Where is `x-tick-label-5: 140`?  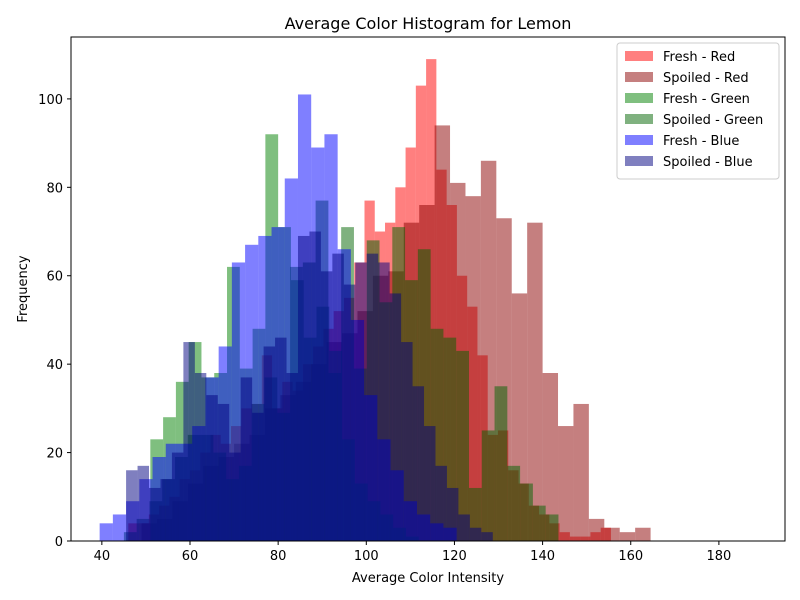
x-tick-label-5: 140 is located at coordinates (542, 556).